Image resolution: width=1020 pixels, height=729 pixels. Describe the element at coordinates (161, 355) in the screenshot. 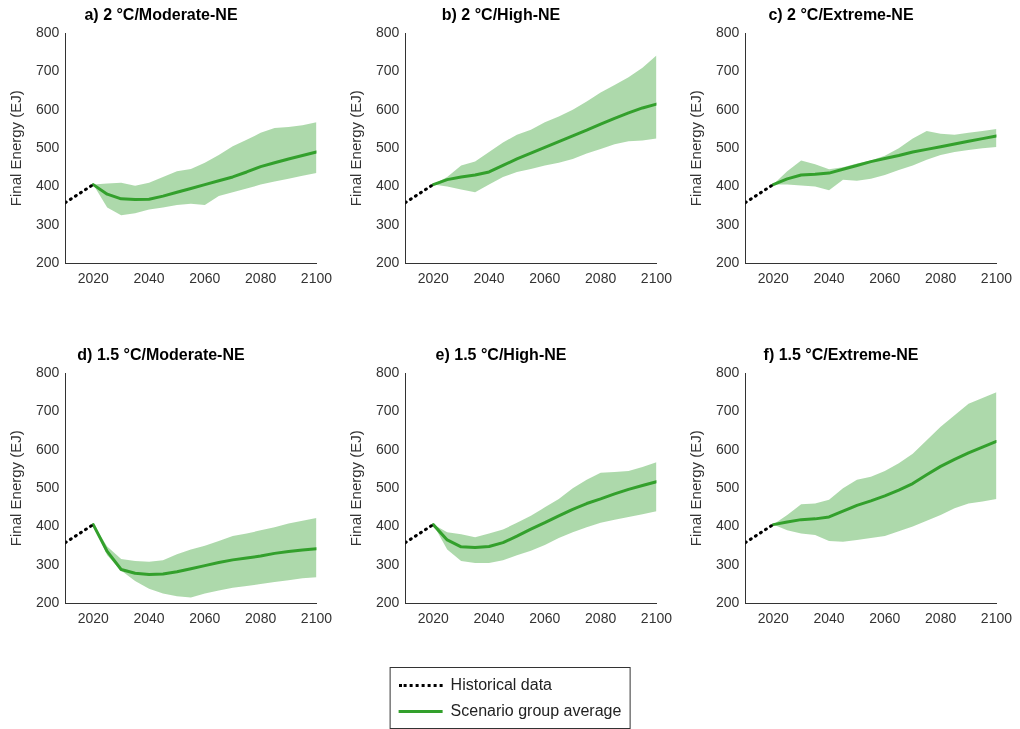

I see `chart-title: d) 1.5 °C/Moderate-NE` at that location.